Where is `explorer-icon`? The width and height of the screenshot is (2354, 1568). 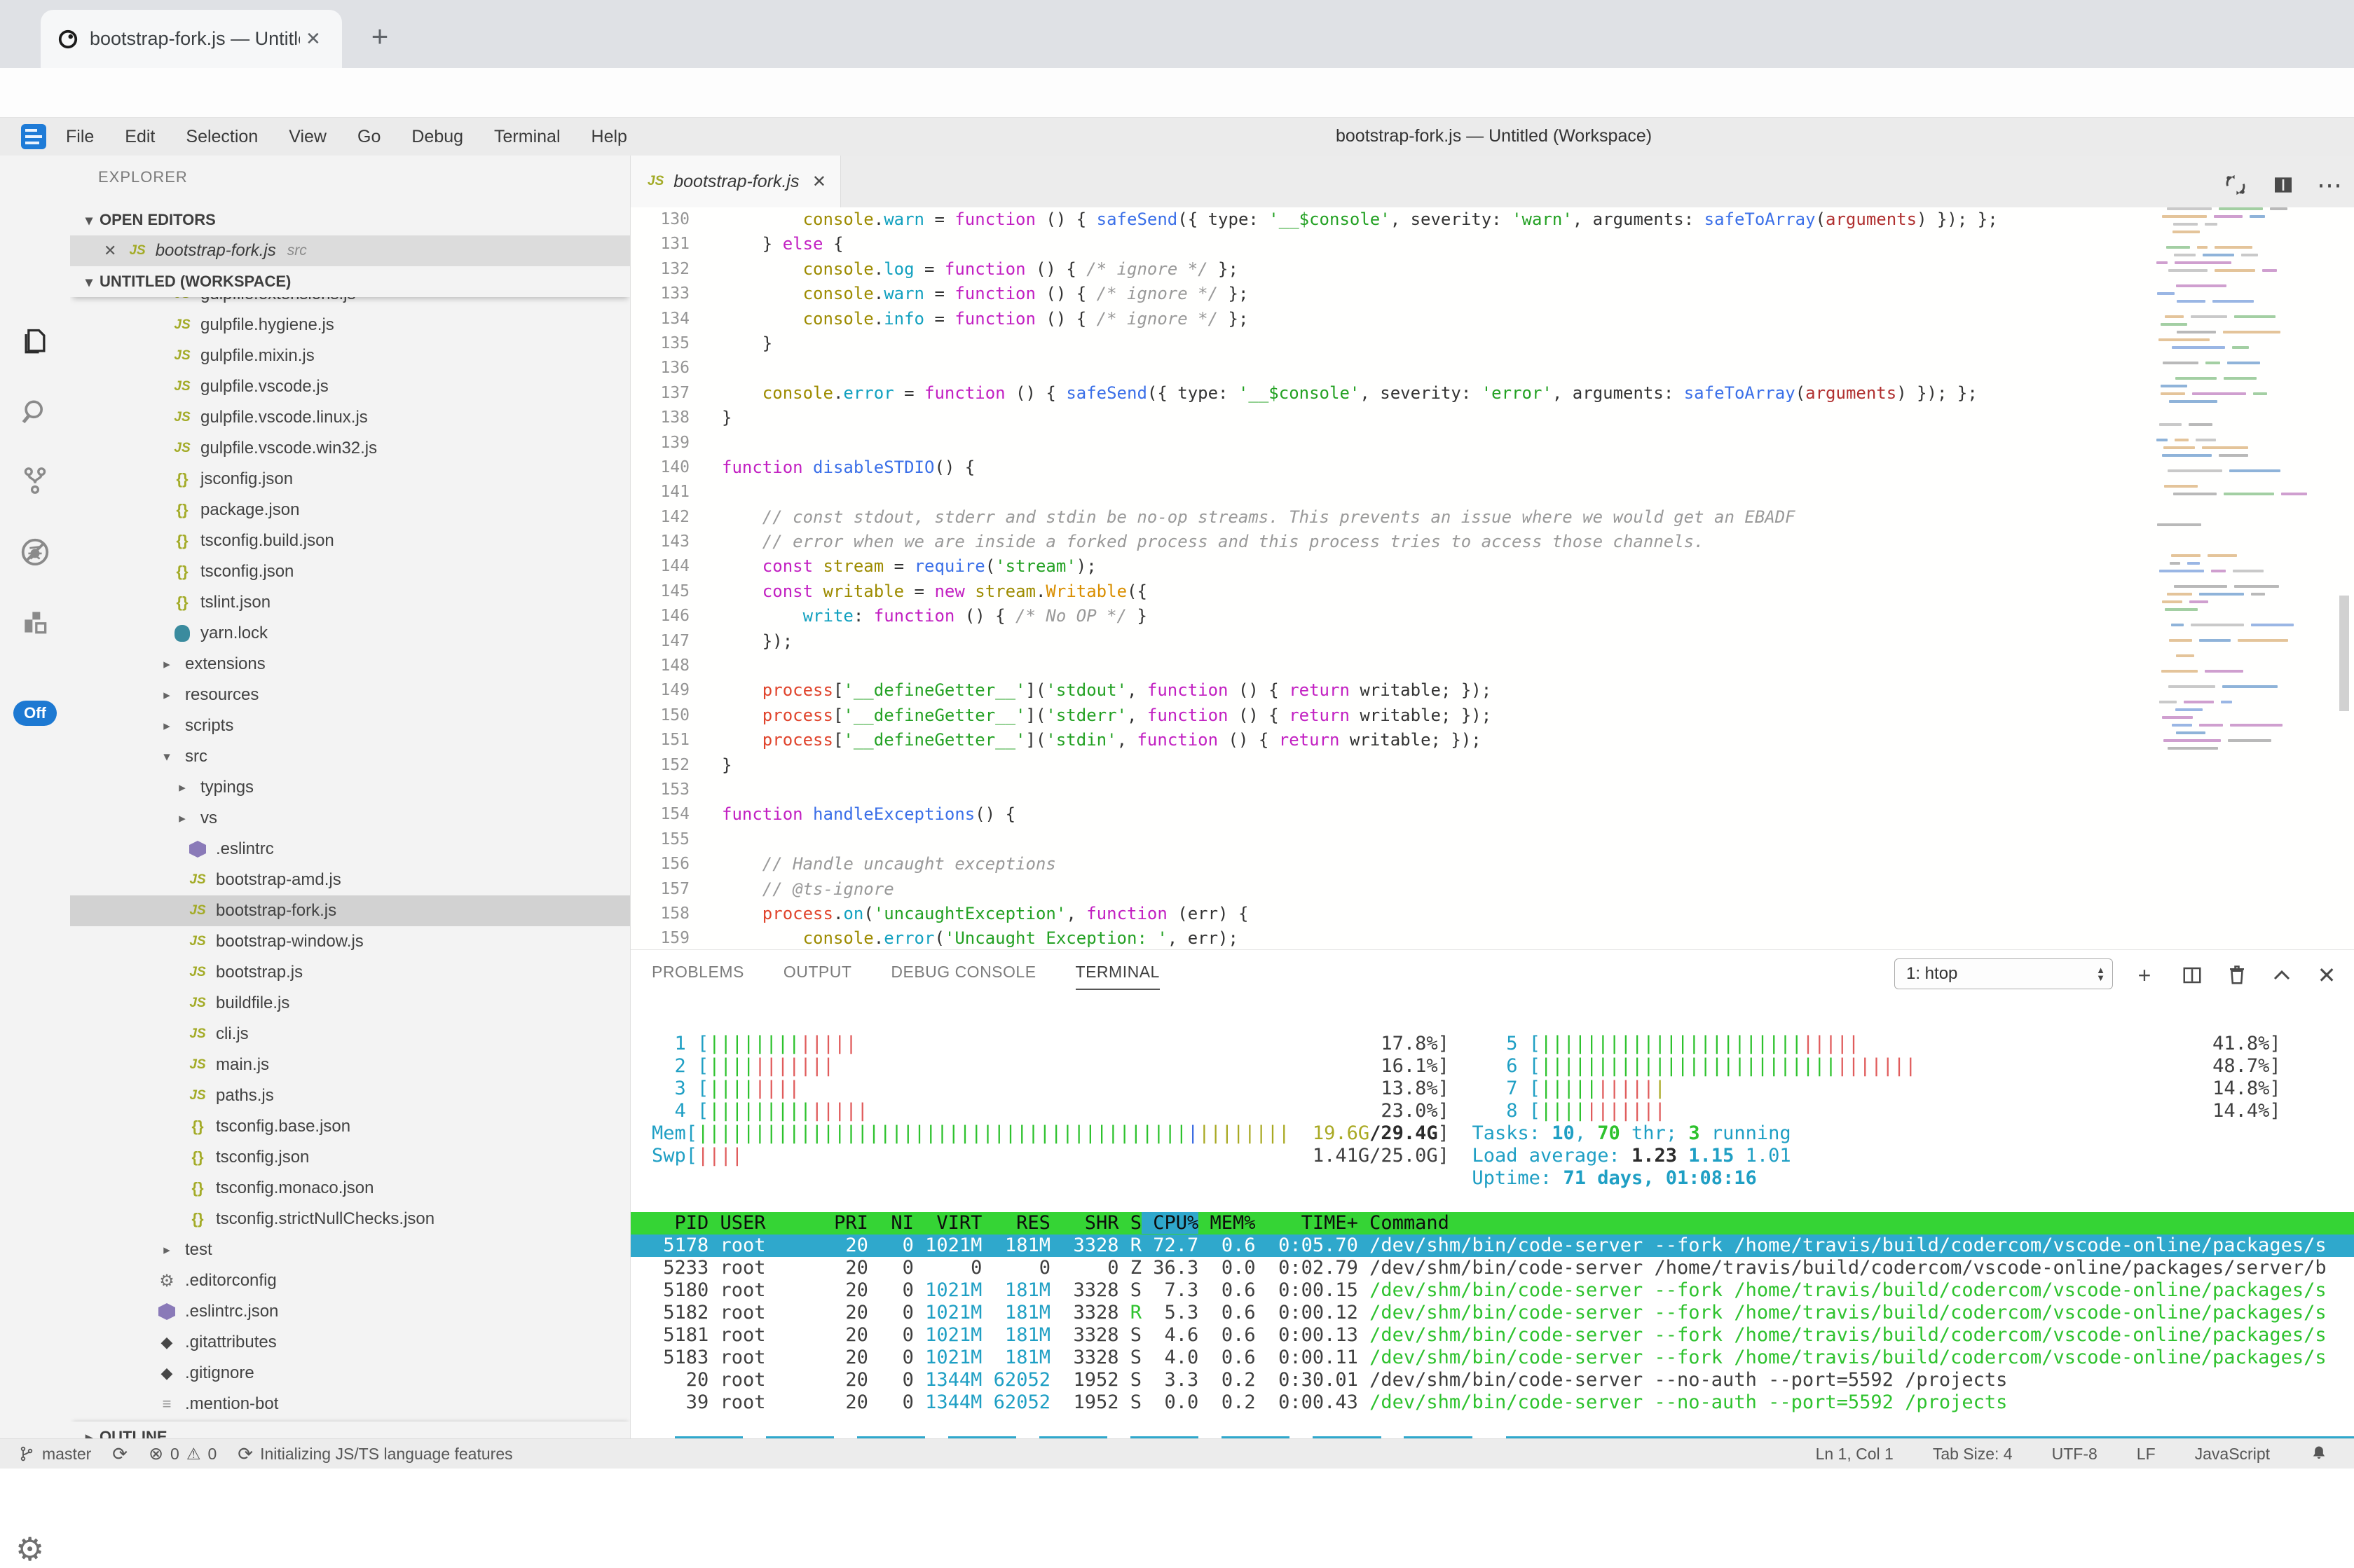 explorer-icon is located at coordinates (35, 342).